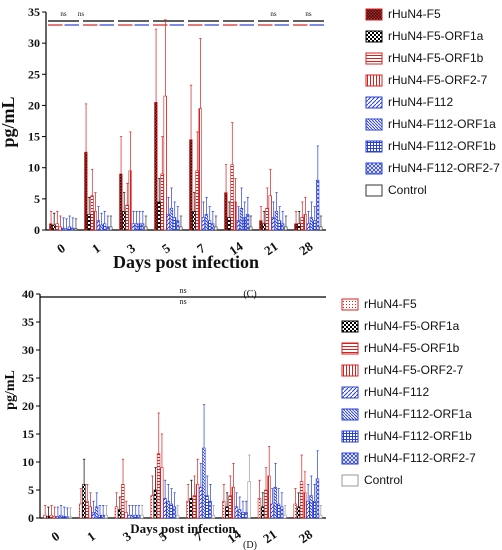 The image size is (502, 550). What do you see at coordinates (31, 490) in the screenshot?
I see `y-tick-label: 5` at bounding box center [31, 490].